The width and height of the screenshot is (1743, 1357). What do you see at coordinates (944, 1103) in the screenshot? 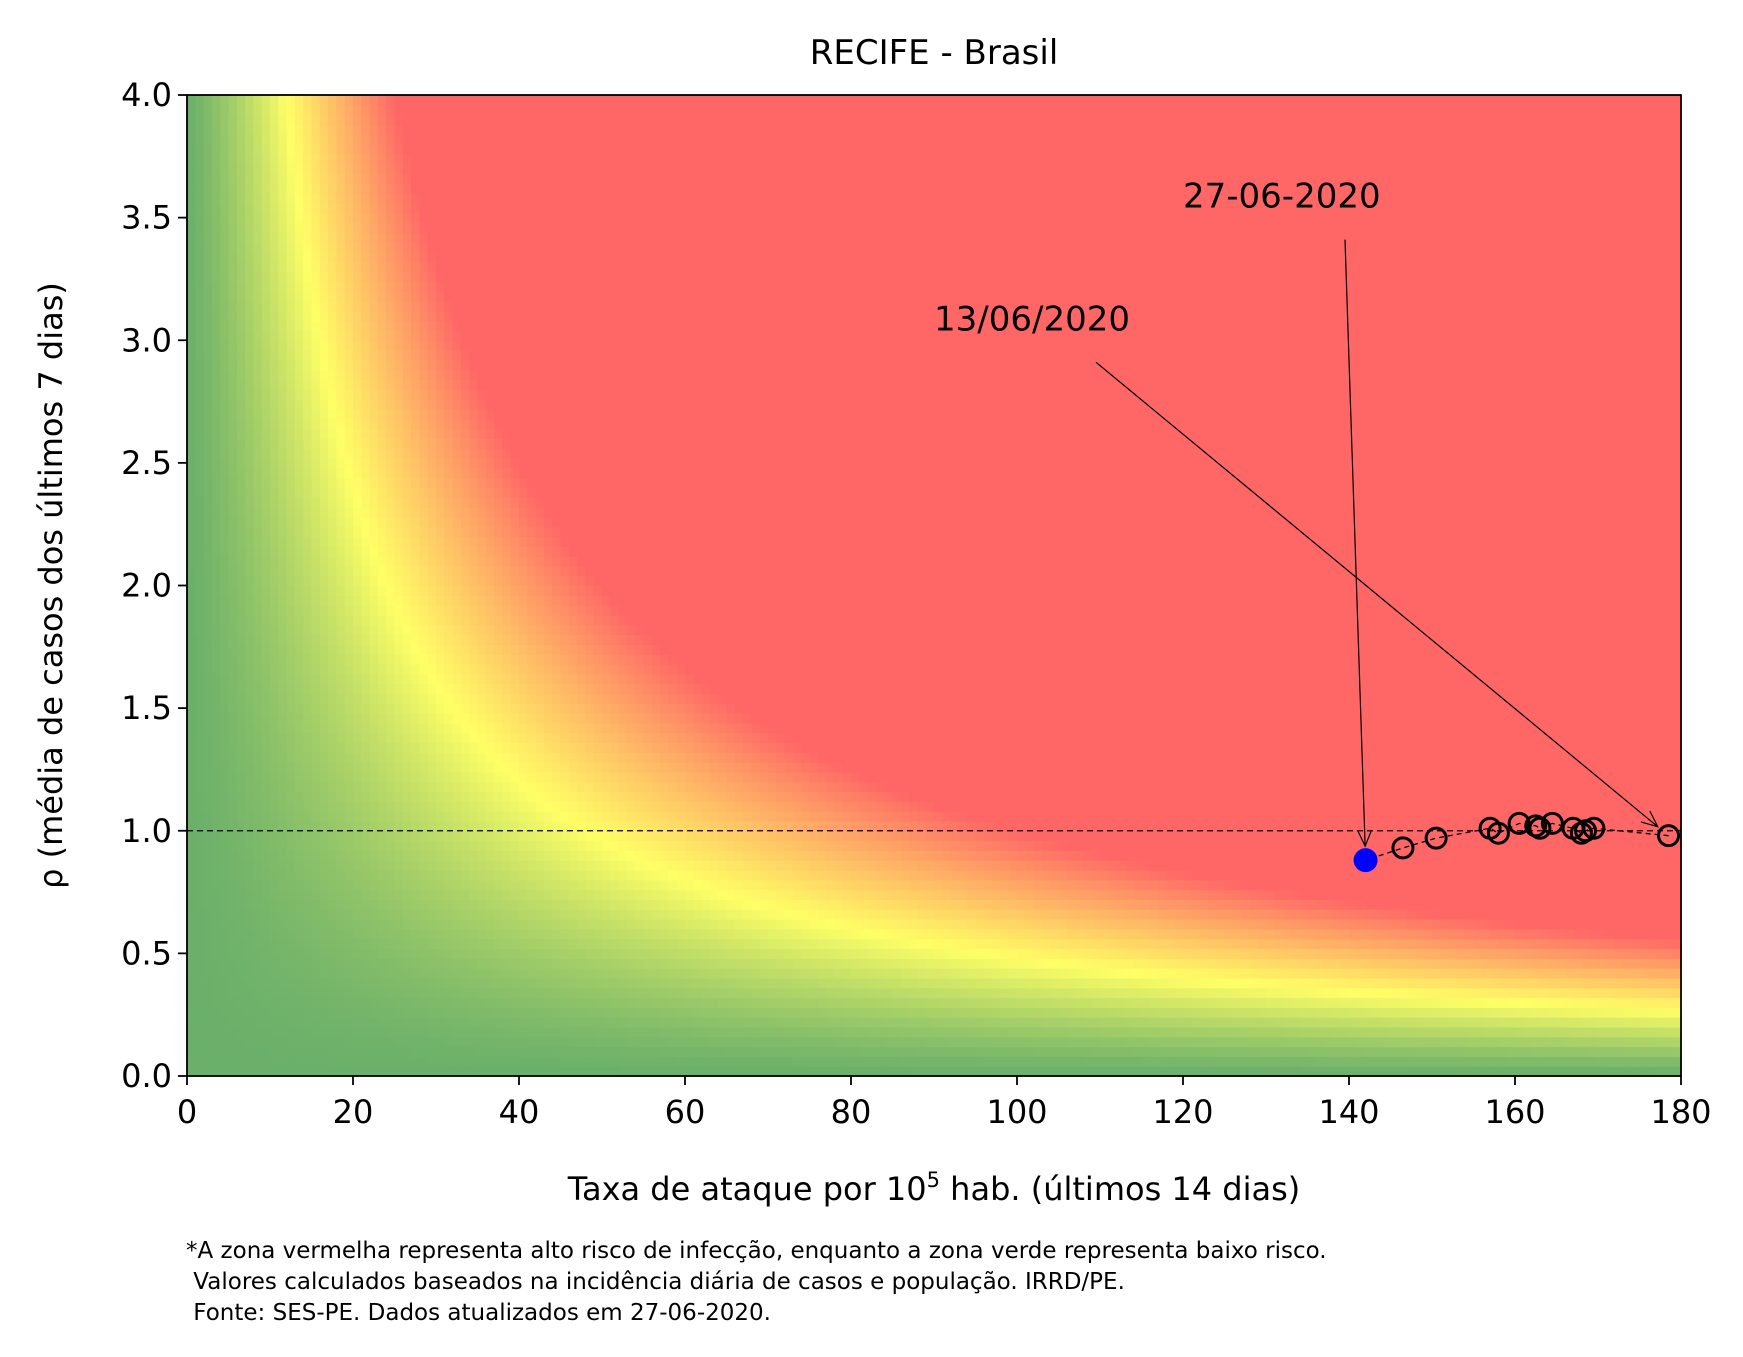
I see `x-axis: 0 20 40 60 80 100 120 140 160 180` at bounding box center [944, 1103].